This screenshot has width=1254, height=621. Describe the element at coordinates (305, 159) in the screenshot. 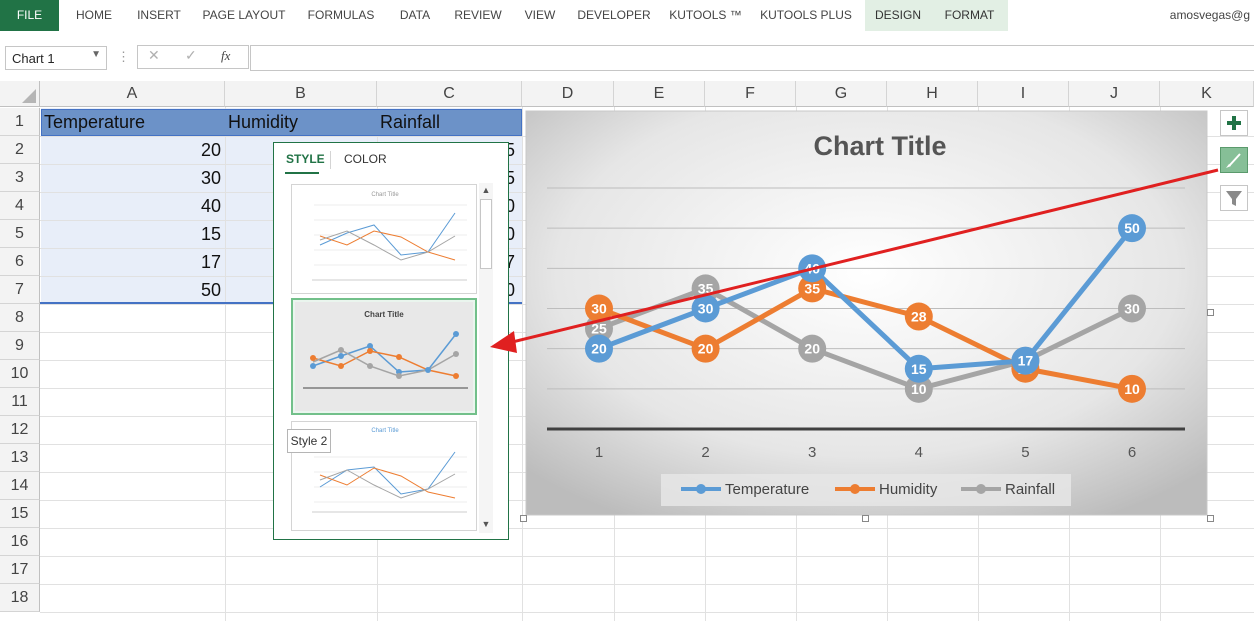

I see `tab-style: STYLE` at that location.